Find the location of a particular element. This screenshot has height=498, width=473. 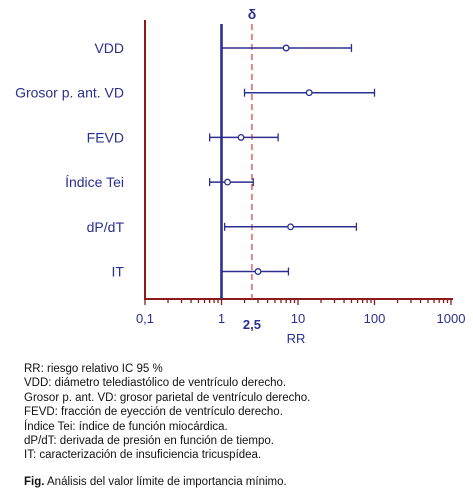

caption-prefix: Fig. is located at coordinates (34, 482).